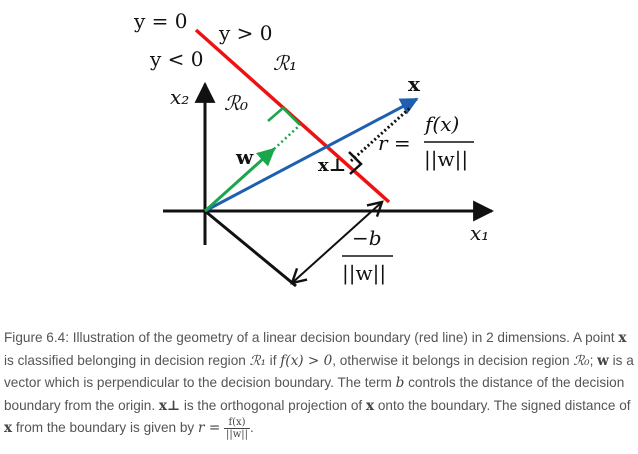 The height and width of the screenshot is (454, 638). What do you see at coordinates (284, 116) in the screenshot?
I see `right-angle-marker` at bounding box center [284, 116].